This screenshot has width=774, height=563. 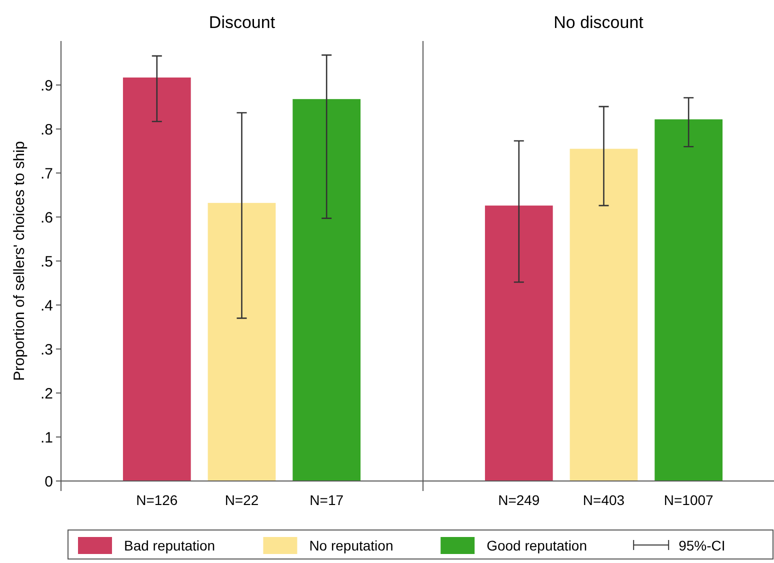 What do you see at coordinates (46, 85) in the screenshot?
I see `y-tick-label: .9` at bounding box center [46, 85].